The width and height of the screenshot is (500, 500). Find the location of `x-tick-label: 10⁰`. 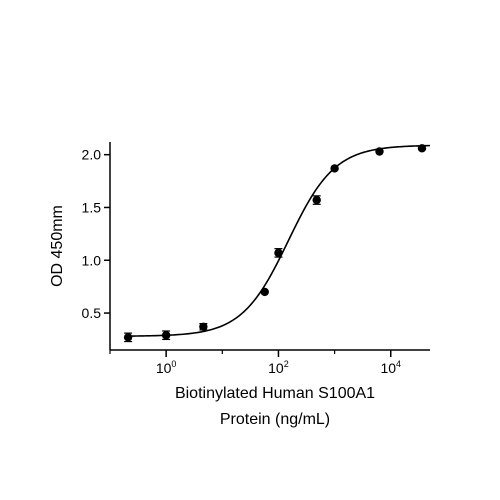

x-tick-label: 10⁰ is located at coordinates (166, 367).